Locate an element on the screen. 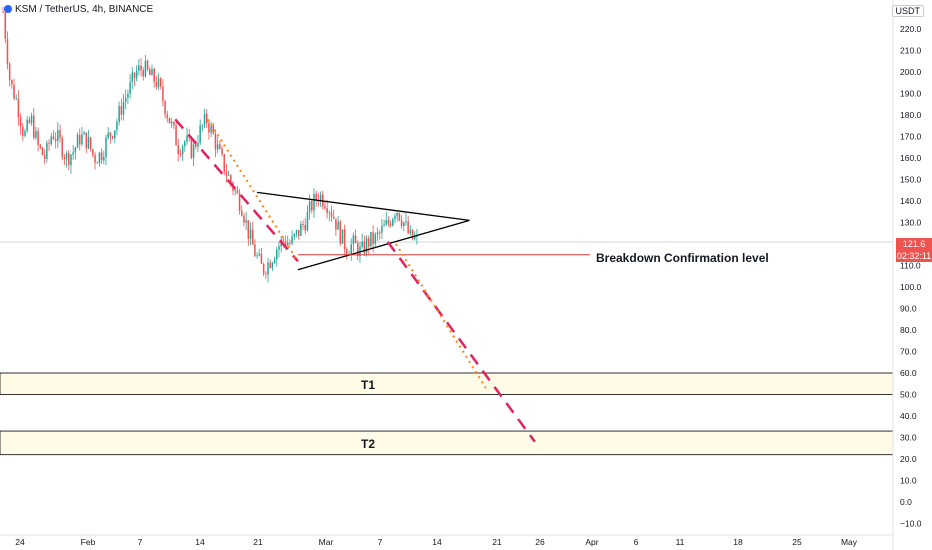  y-tick-label: 220.0 is located at coordinates (911, 29).